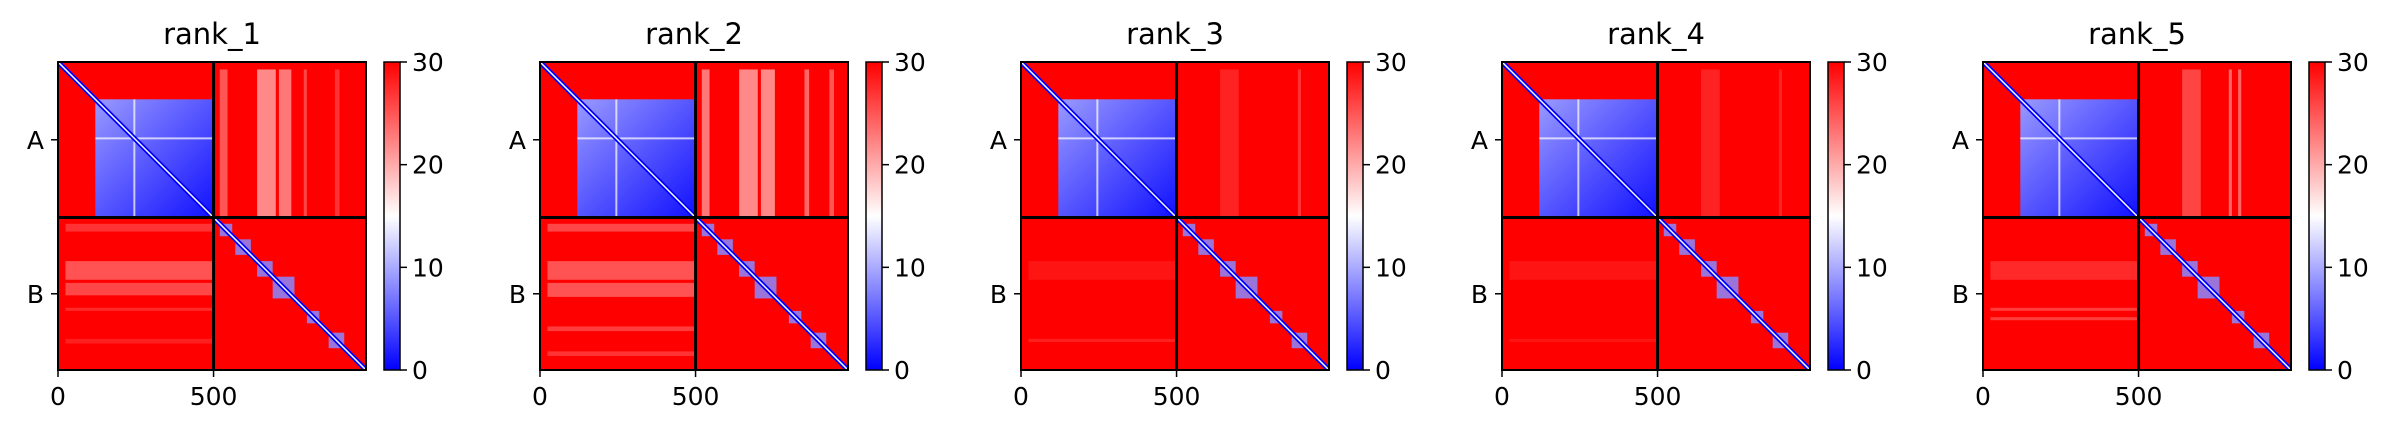 The width and height of the screenshot is (2401, 438). What do you see at coordinates (1656, 34) in the screenshot?
I see `panel-title: rank_4` at bounding box center [1656, 34].